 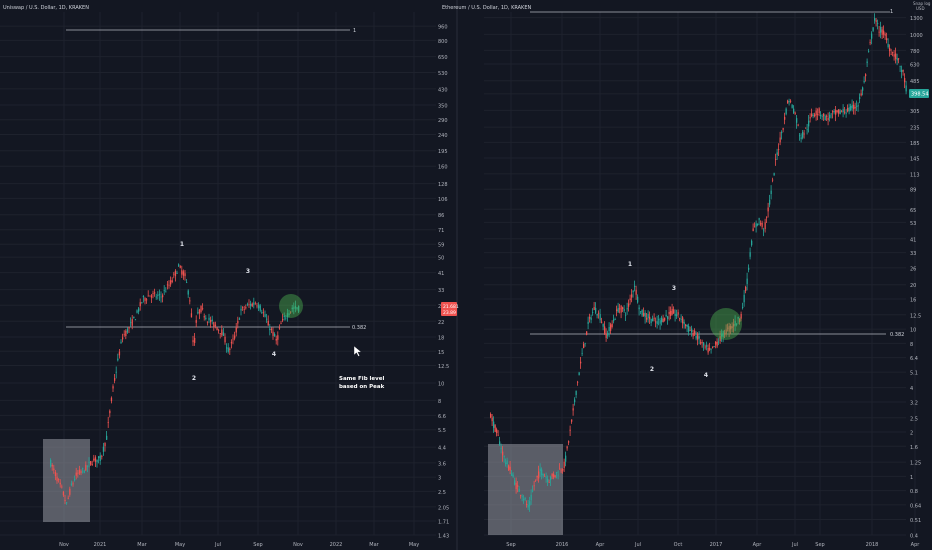 What do you see at coordinates (915, 521) in the screenshot?
I see `y-tick-label: 0.51` at bounding box center [915, 521].